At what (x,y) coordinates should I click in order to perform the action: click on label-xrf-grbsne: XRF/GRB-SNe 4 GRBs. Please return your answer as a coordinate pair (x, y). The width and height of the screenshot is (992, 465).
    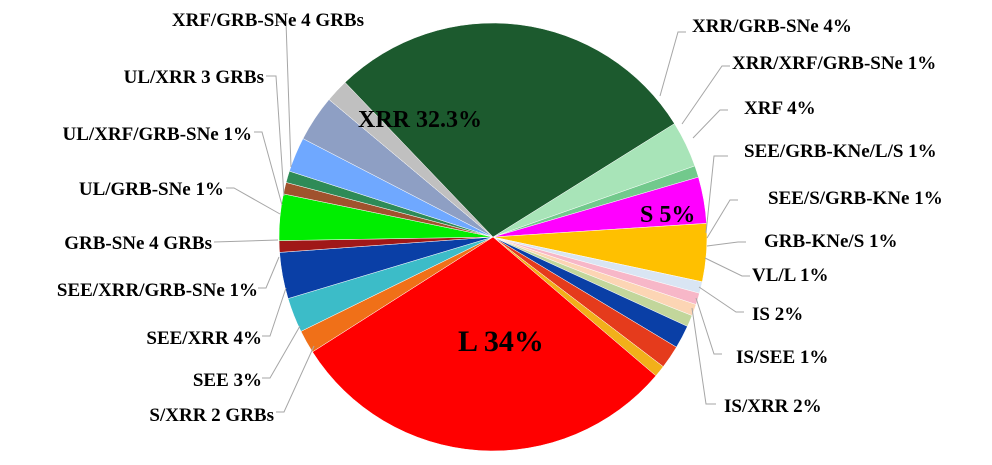
    Looking at the image, I should click on (268, 20).